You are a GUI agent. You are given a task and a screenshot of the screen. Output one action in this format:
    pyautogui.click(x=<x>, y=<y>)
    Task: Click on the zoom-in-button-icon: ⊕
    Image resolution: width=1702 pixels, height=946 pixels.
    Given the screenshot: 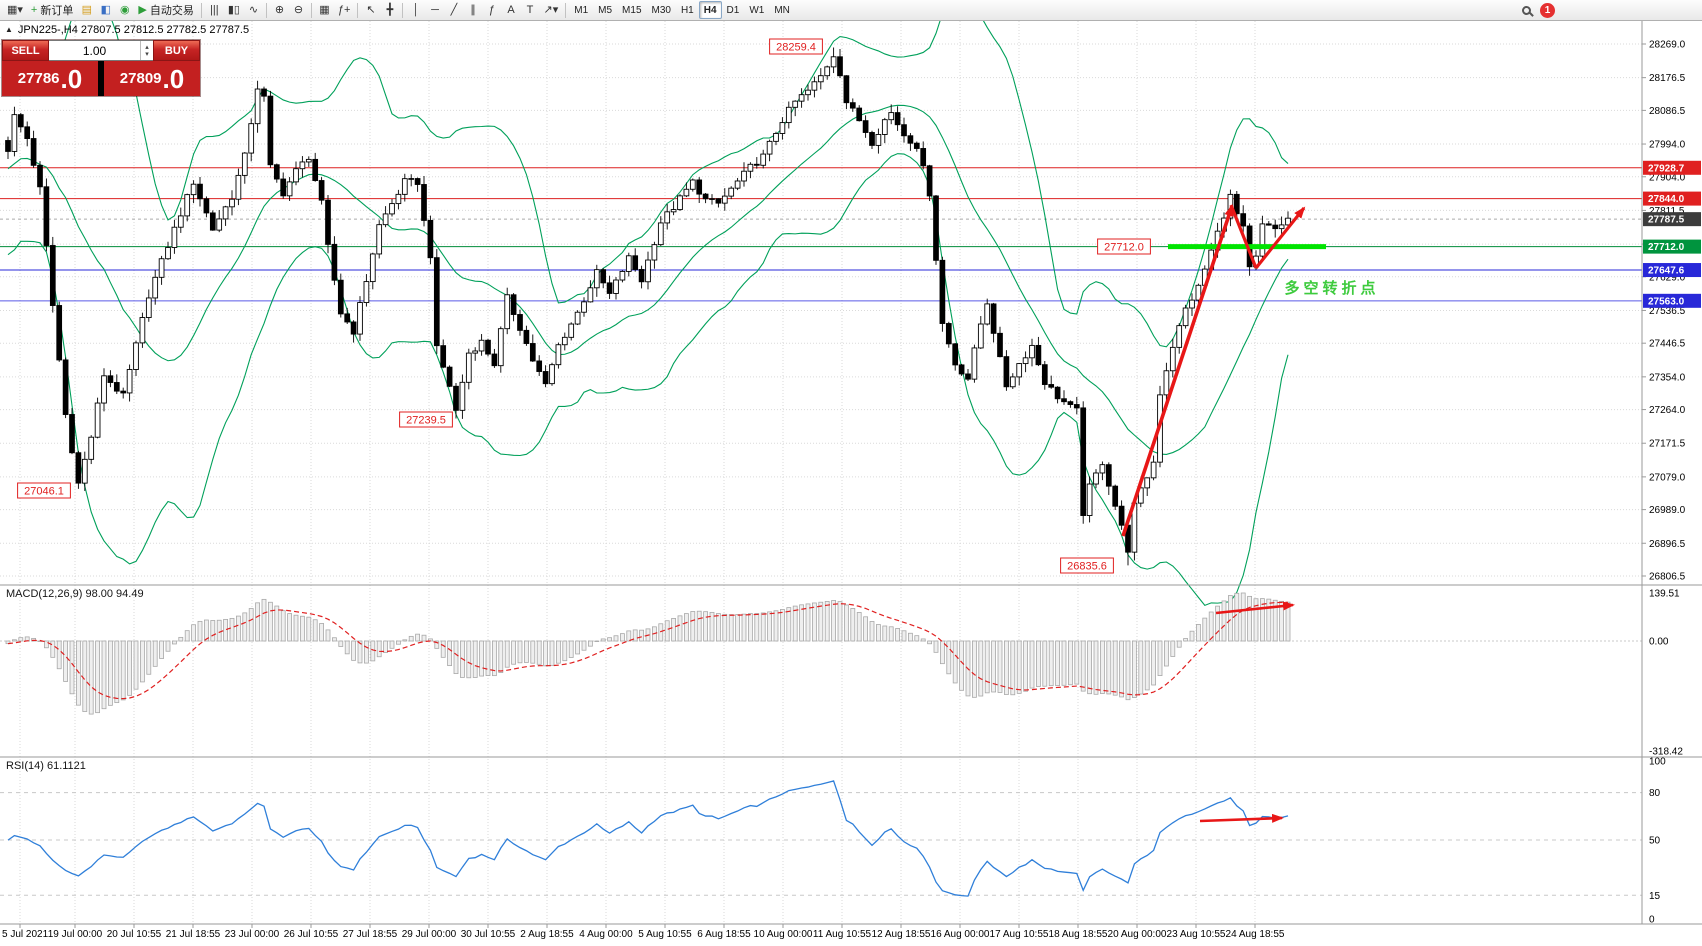 What is the action you would take?
    pyautogui.click(x=279, y=9)
    